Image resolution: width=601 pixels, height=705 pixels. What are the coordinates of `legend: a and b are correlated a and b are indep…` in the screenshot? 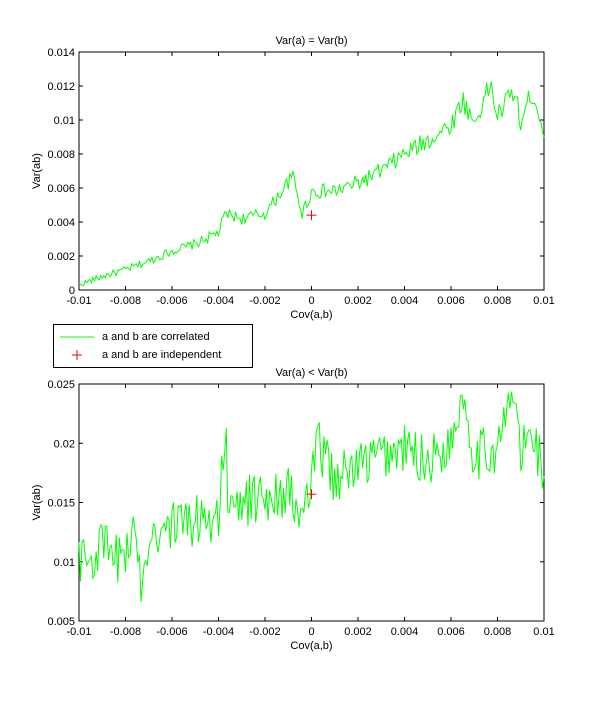 It's located at (153, 346).